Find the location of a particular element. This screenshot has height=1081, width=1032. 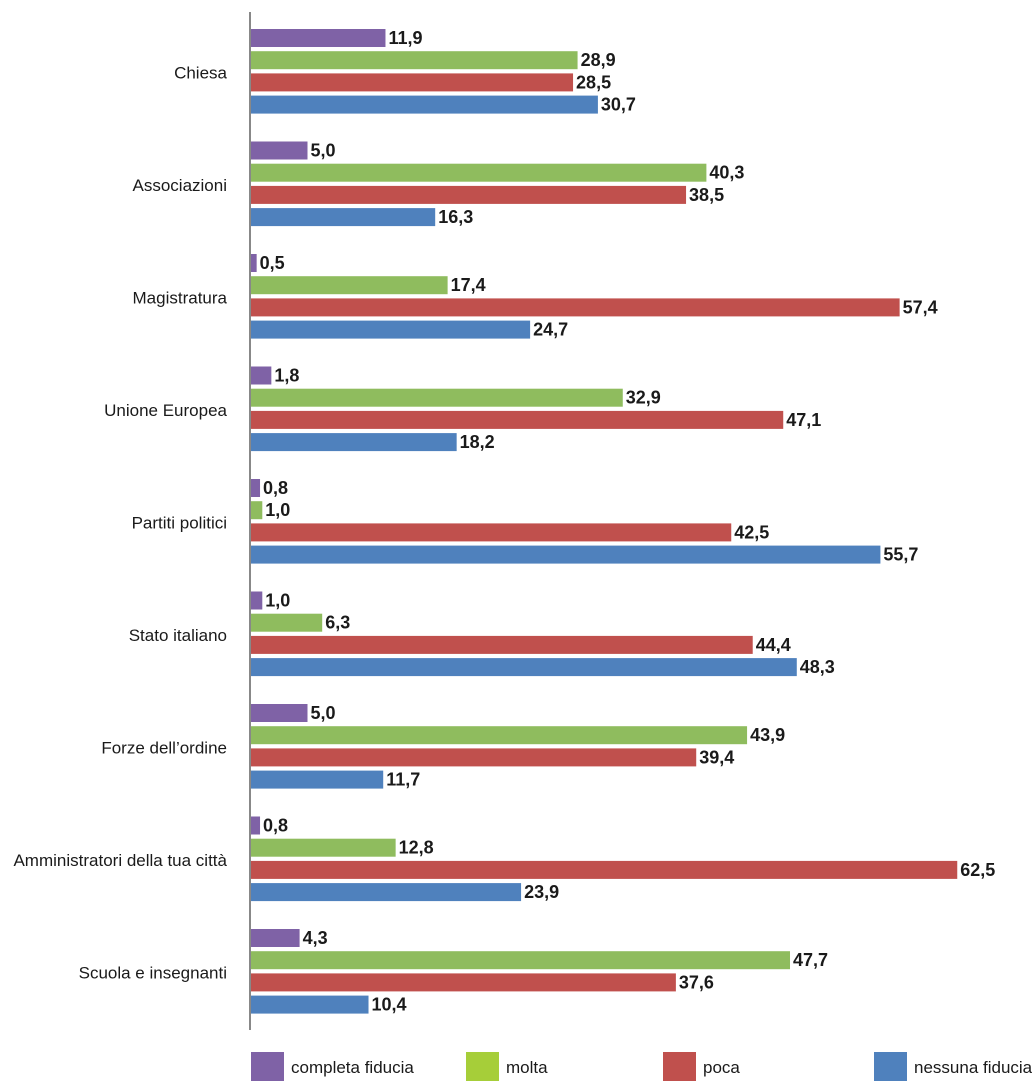

bar-associazioni-completa-fiducia is located at coordinates (279, 150).